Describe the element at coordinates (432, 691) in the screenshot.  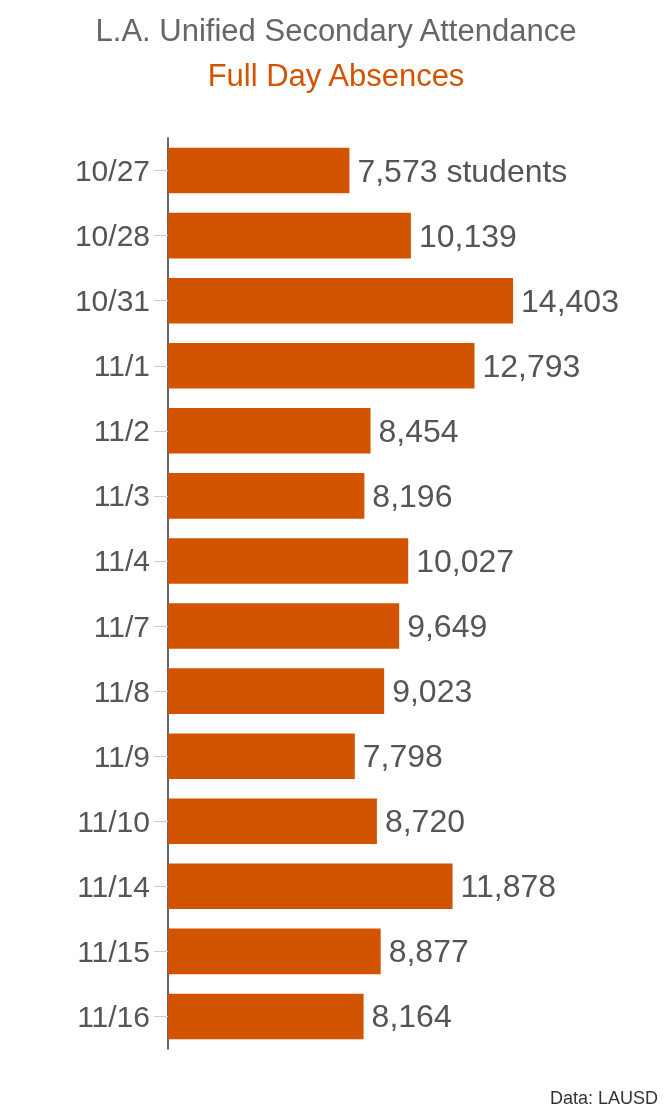
I see `data-label: 9,023` at that location.